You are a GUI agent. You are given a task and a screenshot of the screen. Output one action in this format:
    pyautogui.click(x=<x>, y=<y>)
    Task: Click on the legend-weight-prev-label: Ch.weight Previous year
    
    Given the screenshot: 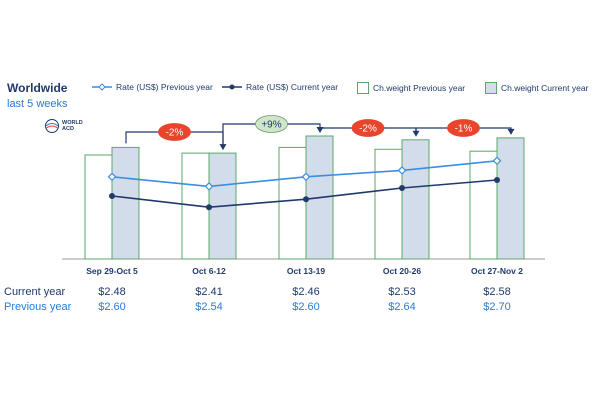 What is the action you would take?
    pyautogui.click(x=419, y=88)
    